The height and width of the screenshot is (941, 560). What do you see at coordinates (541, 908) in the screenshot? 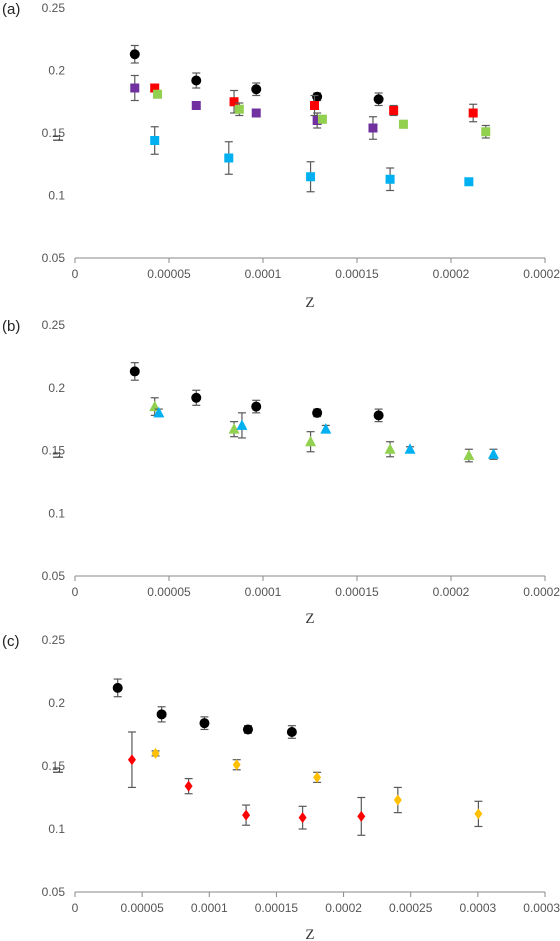
I see `x-tick-label: 0.00035` at bounding box center [541, 908].